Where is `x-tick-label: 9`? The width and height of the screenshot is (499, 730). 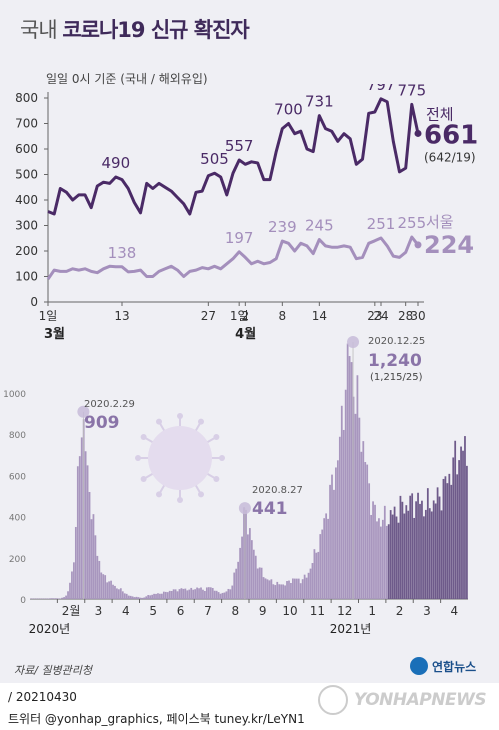 x-tick-label: 9 is located at coordinates (263, 611).